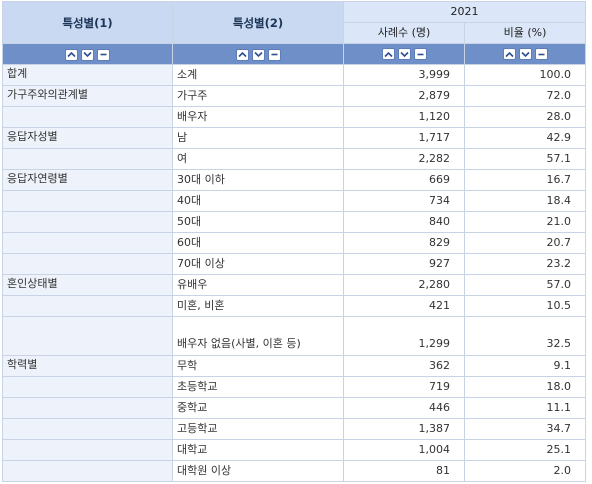 This screenshot has width=592, height=484. I want to click on table-row: 혼인상태별 유배우 2,280 57.0, so click(294, 285).